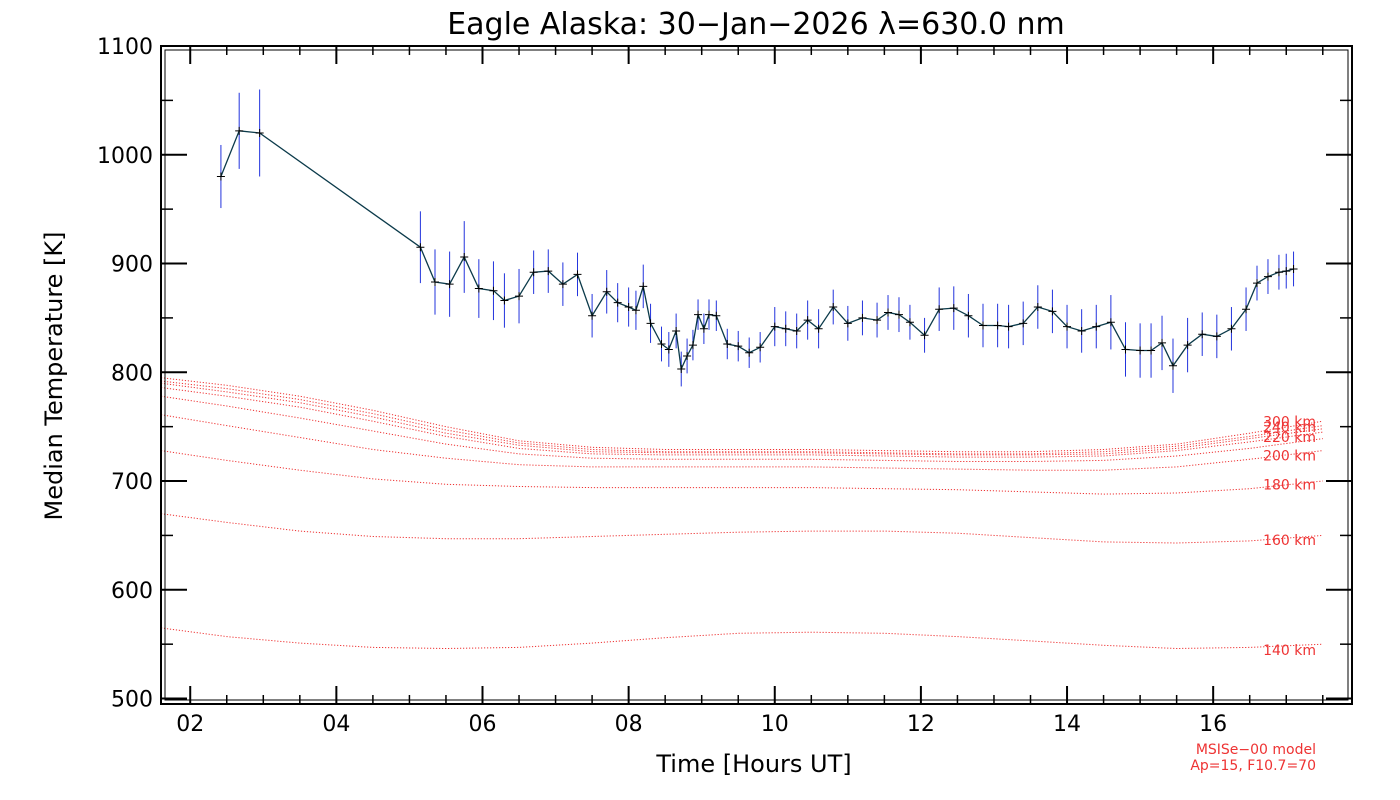 Image resolution: width=1400 pixels, height=800 pixels. What do you see at coordinates (629, 724) in the screenshot?
I see `x-tick-label: 08` at bounding box center [629, 724].